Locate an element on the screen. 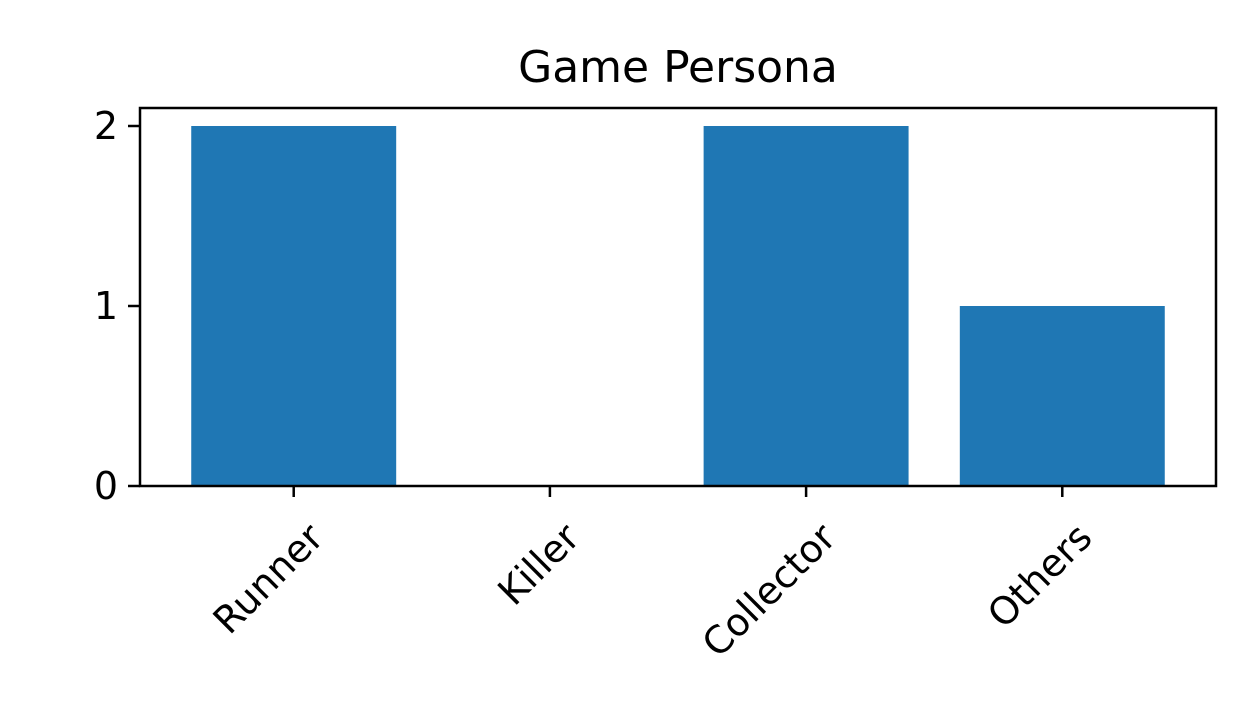 The width and height of the screenshot is (1260, 720). bar-others is located at coordinates (1062, 396).